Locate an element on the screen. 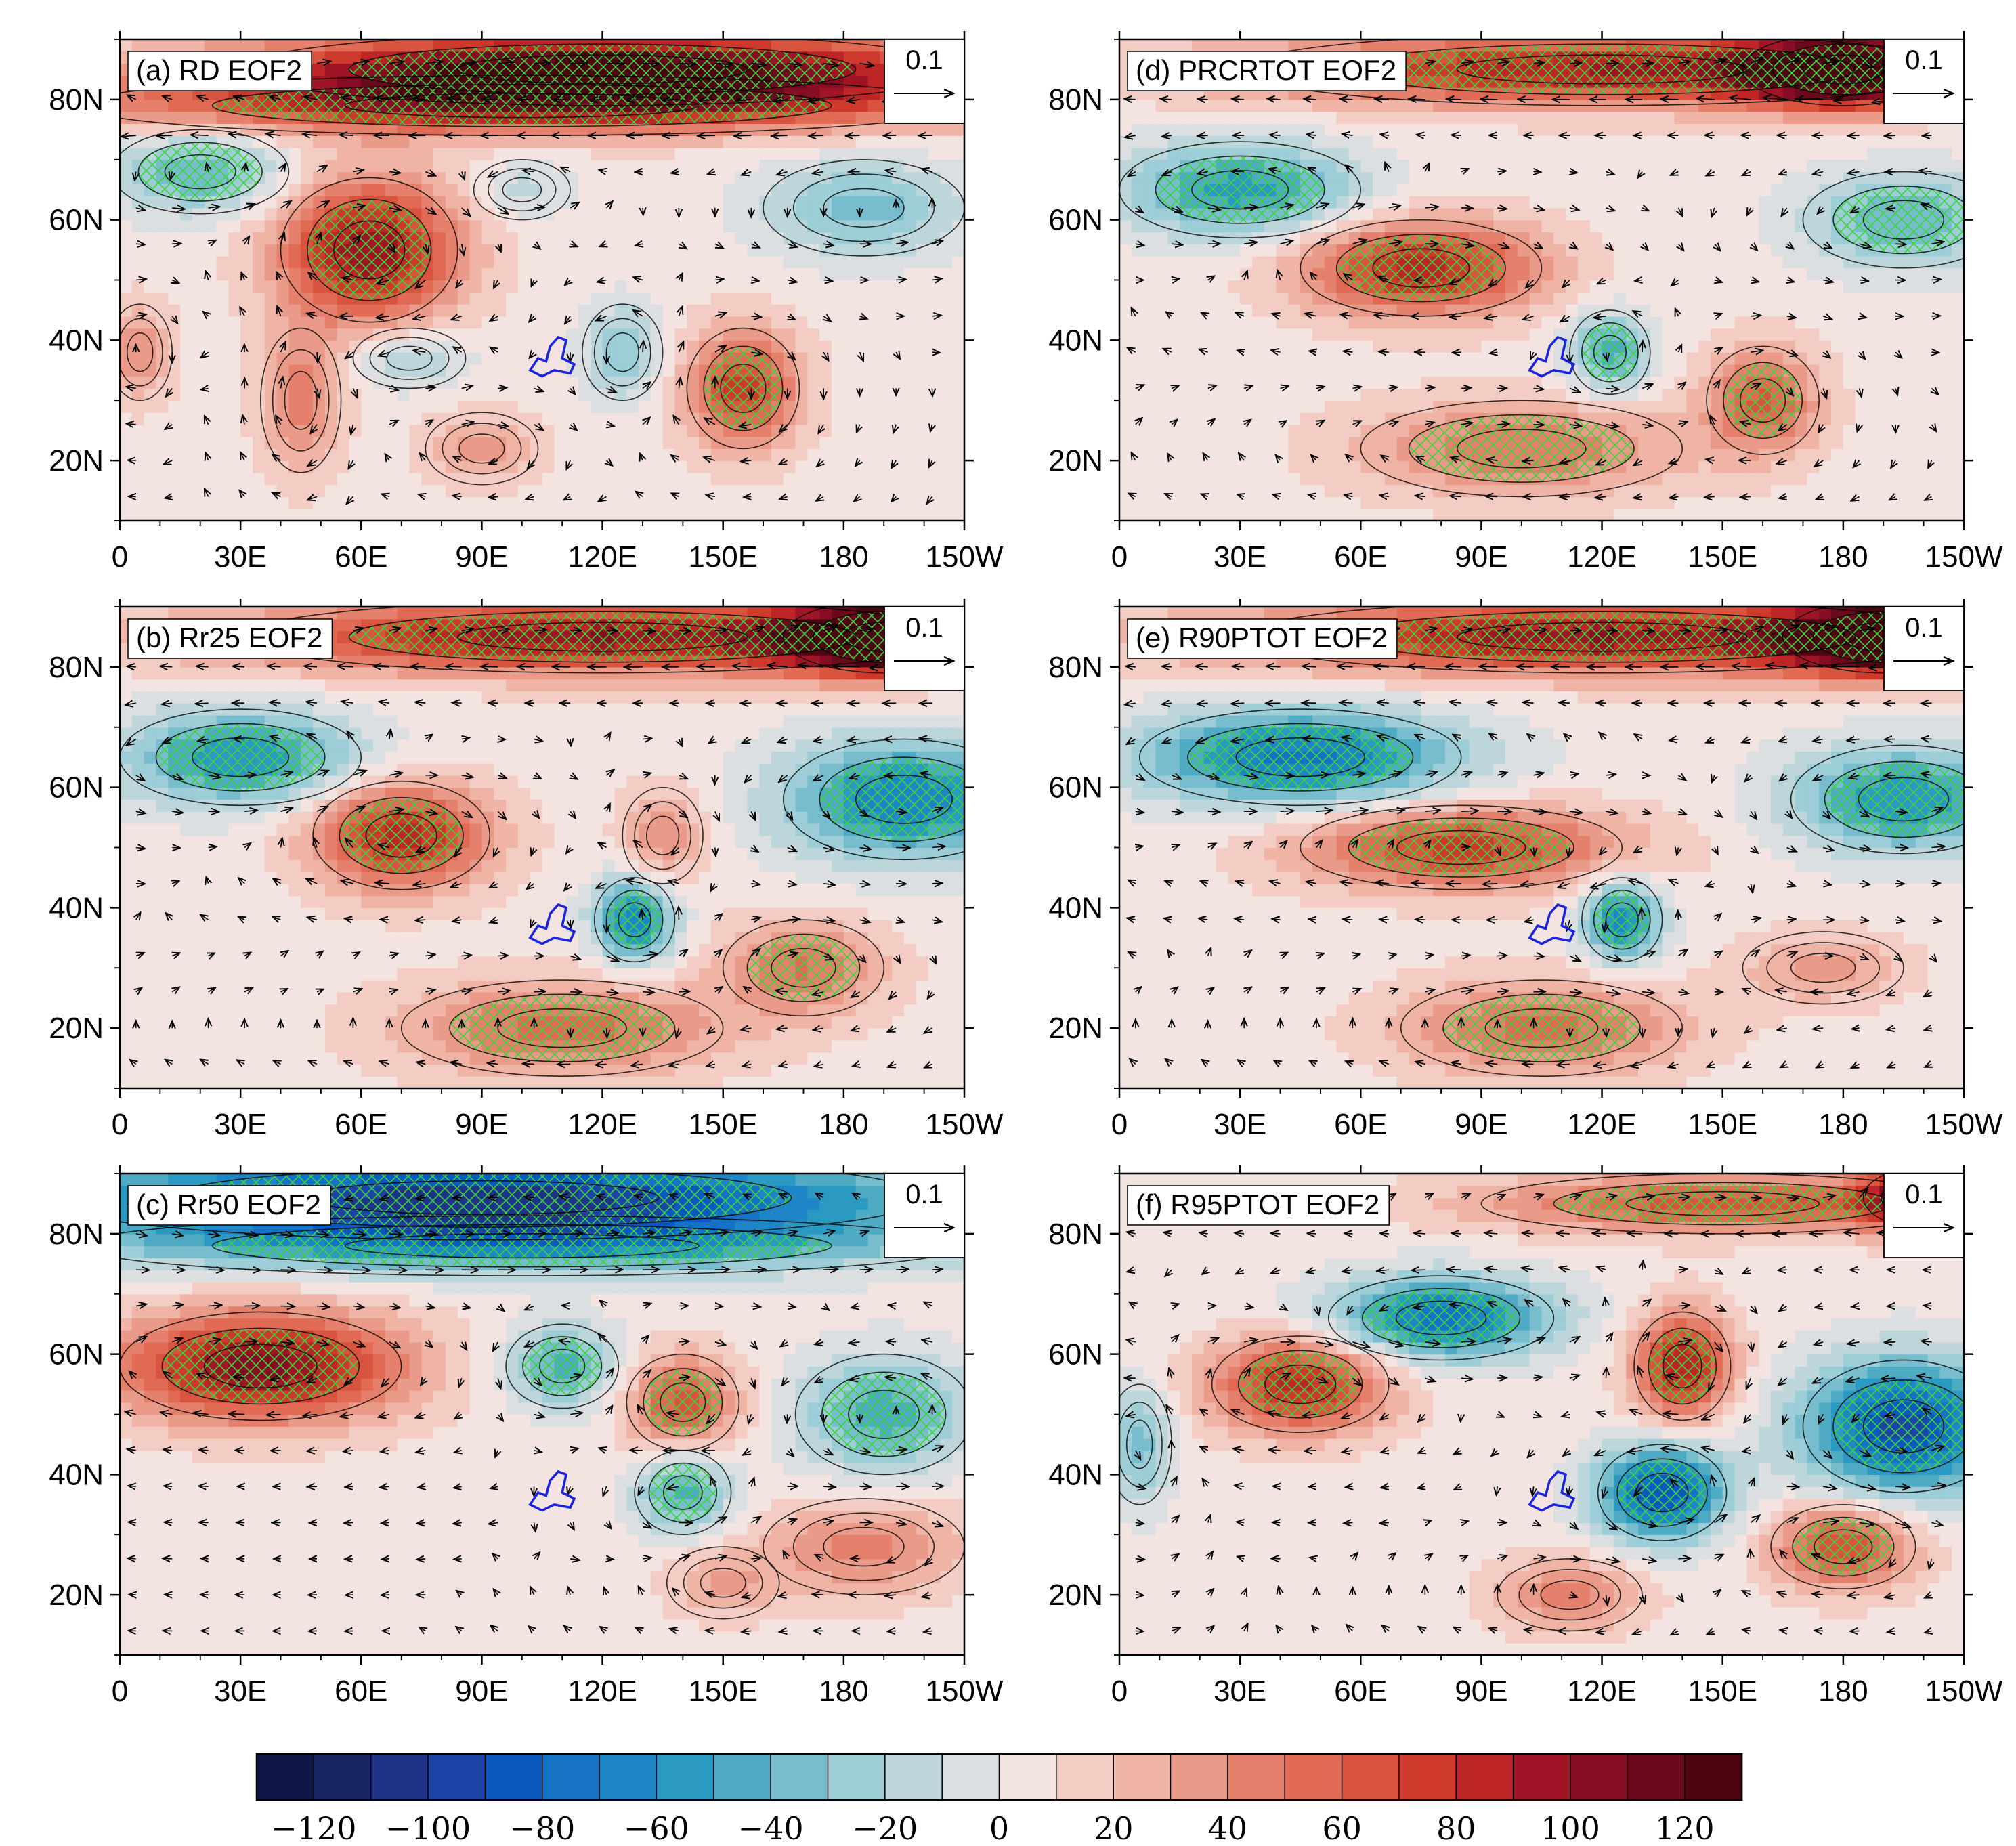  colorbar-tick-label: −80 is located at coordinates (542, 1828).